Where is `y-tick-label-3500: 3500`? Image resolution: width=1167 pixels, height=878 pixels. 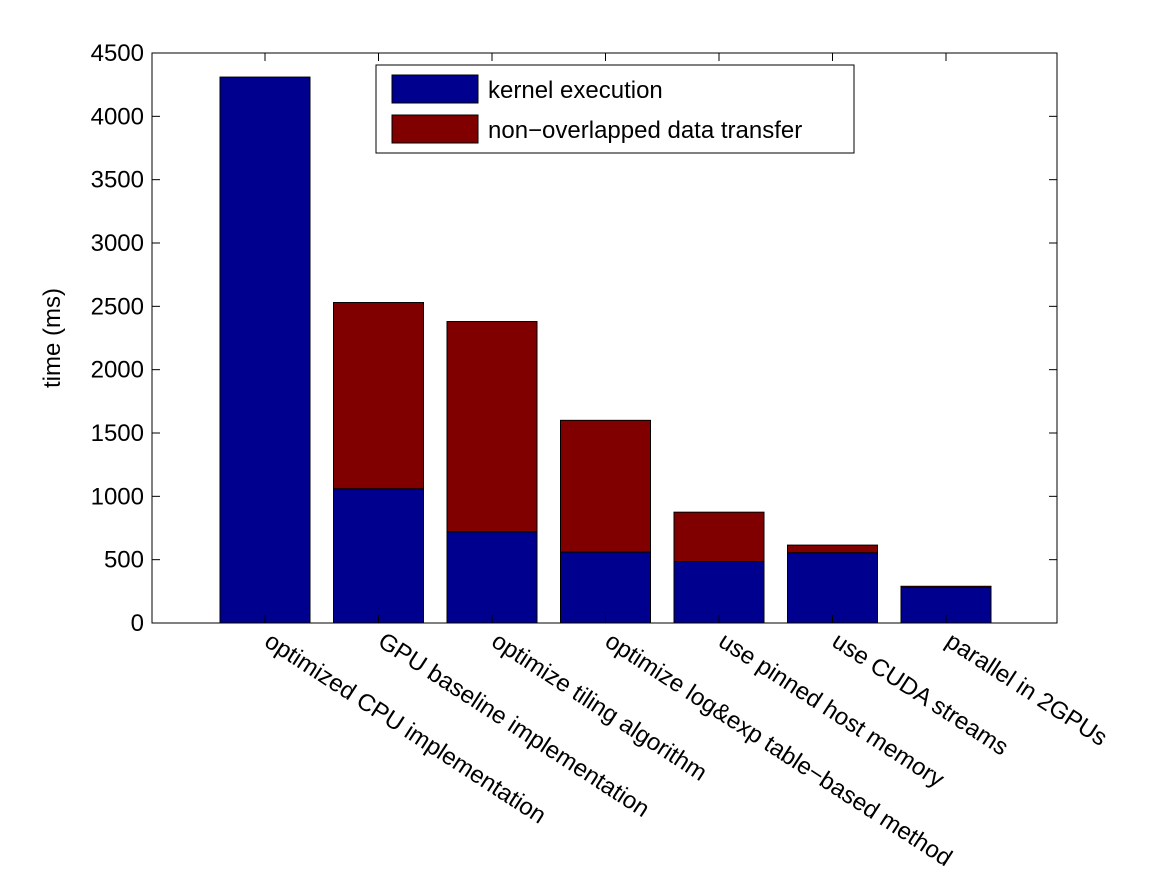
y-tick-label-3500: 3500 is located at coordinates (117, 180).